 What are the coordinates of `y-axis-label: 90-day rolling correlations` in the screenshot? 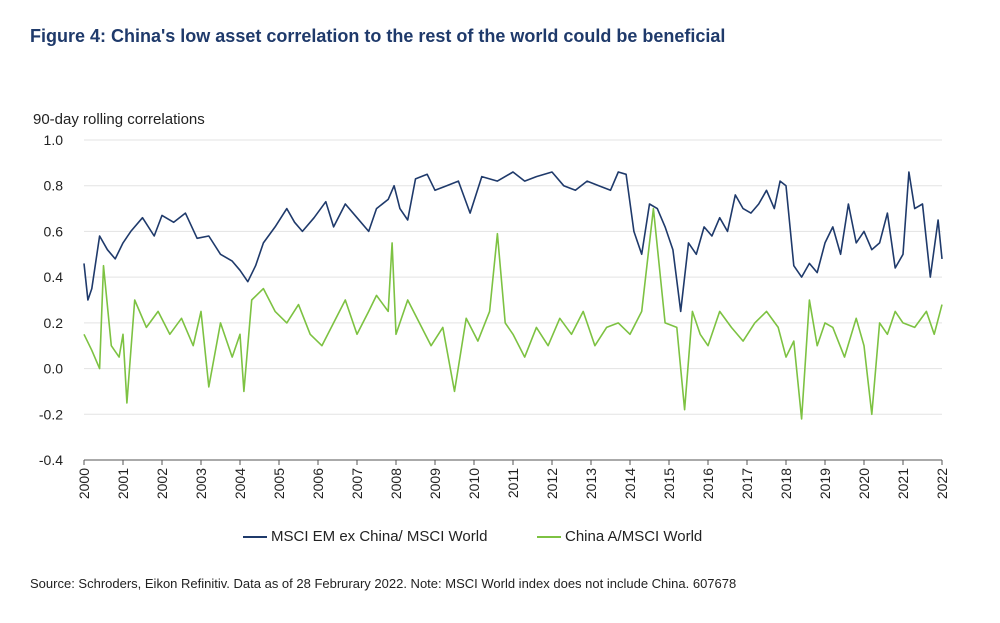 It's located at (119, 119).